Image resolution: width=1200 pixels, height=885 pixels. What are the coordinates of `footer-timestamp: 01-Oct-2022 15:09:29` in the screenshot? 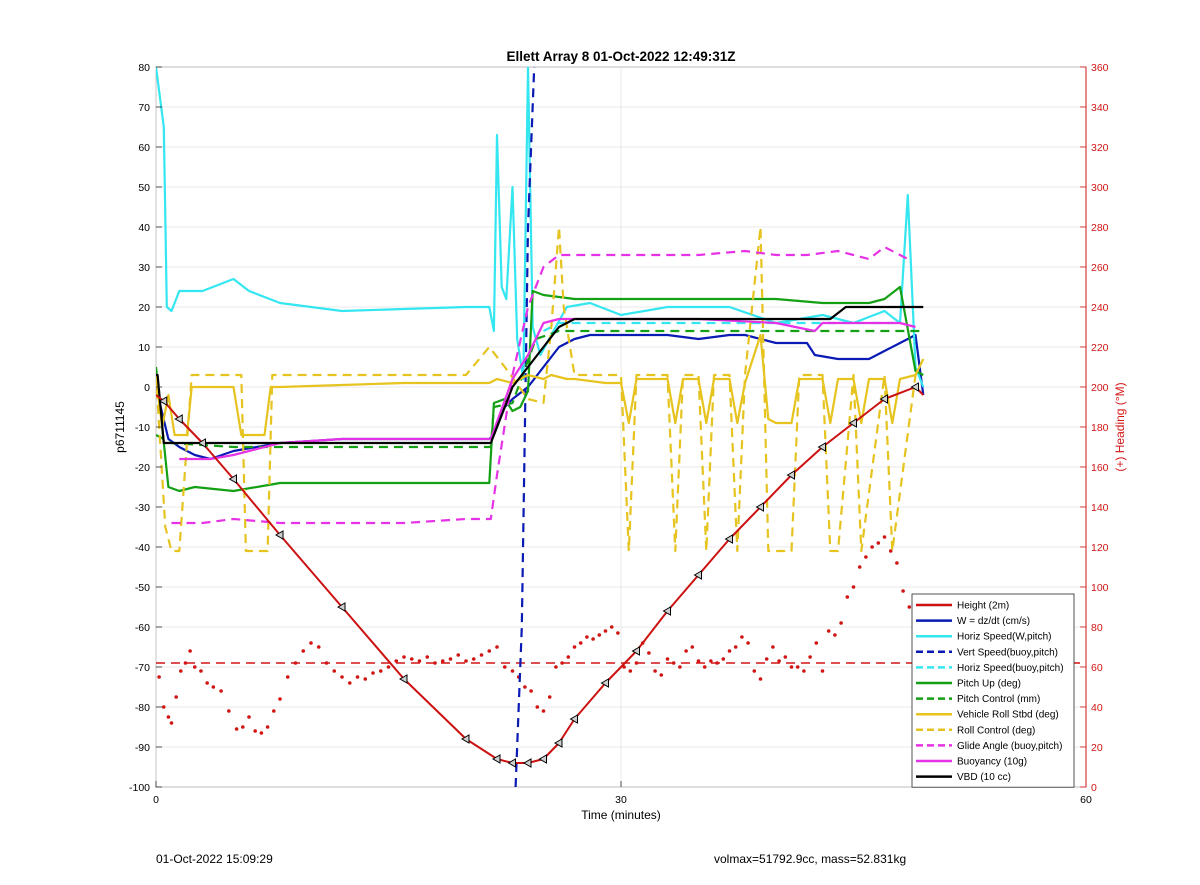 It's located at (214, 859).